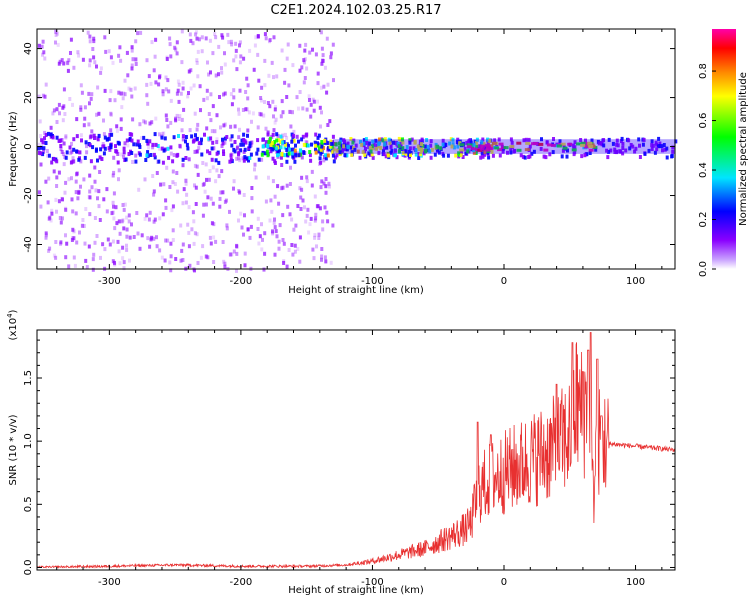  Describe the element at coordinates (28, 504) in the screenshot. I see `y-tick-label: 0.5` at that location.